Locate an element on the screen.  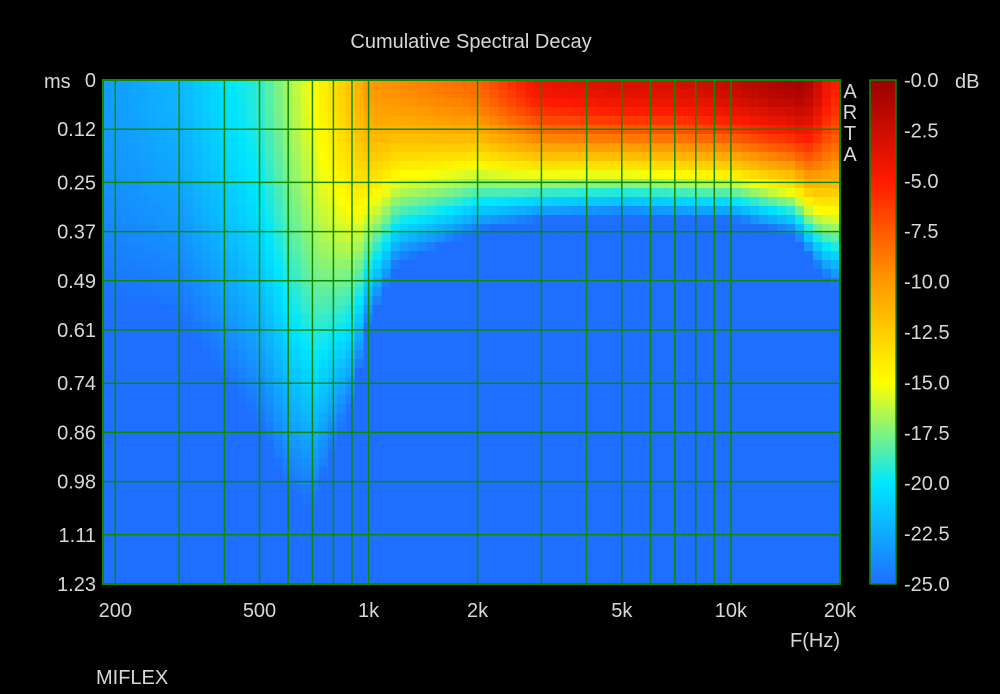
colorbar-tick-label: -0.0 is located at coordinates (921, 81).